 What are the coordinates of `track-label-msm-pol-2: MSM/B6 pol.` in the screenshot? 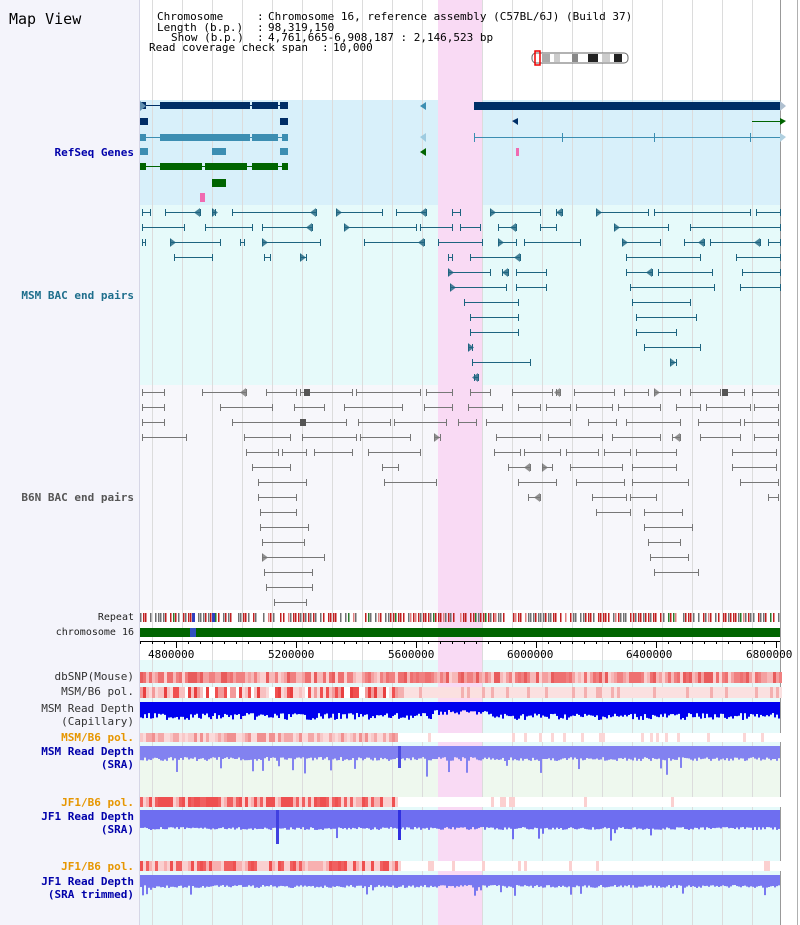 It's located at (97, 737).